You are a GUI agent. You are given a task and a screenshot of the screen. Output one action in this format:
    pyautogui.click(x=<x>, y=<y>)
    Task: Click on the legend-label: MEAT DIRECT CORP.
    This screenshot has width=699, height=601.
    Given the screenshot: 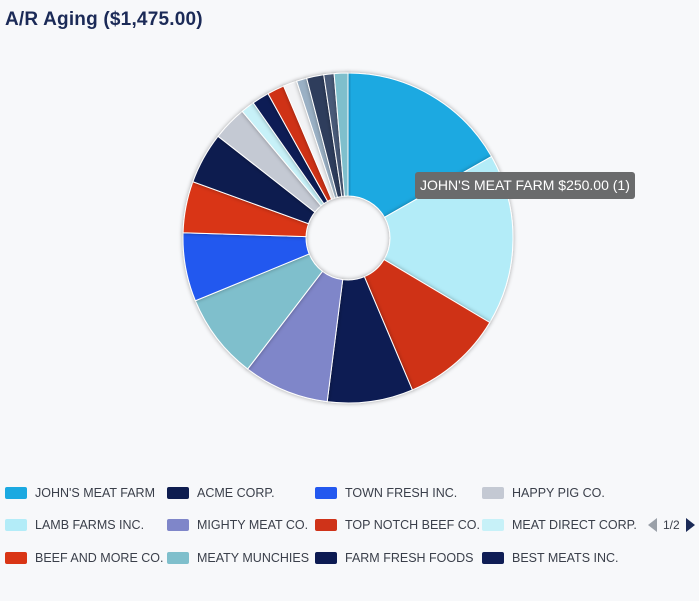 What is the action you would take?
    pyautogui.click(x=574, y=525)
    